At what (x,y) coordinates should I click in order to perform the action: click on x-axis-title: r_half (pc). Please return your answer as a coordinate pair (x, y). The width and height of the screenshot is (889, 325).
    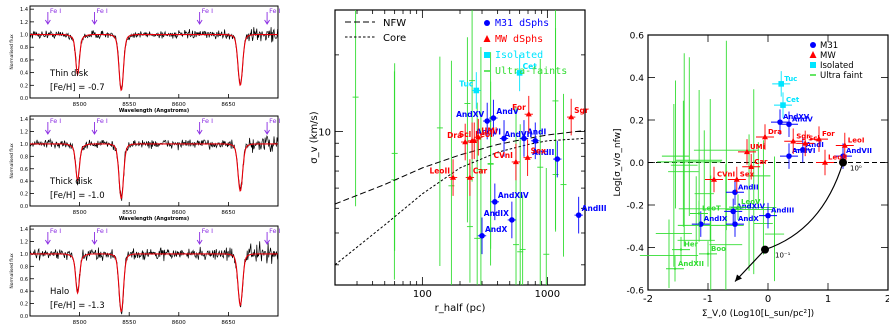
    Looking at the image, I should click on (460, 308).